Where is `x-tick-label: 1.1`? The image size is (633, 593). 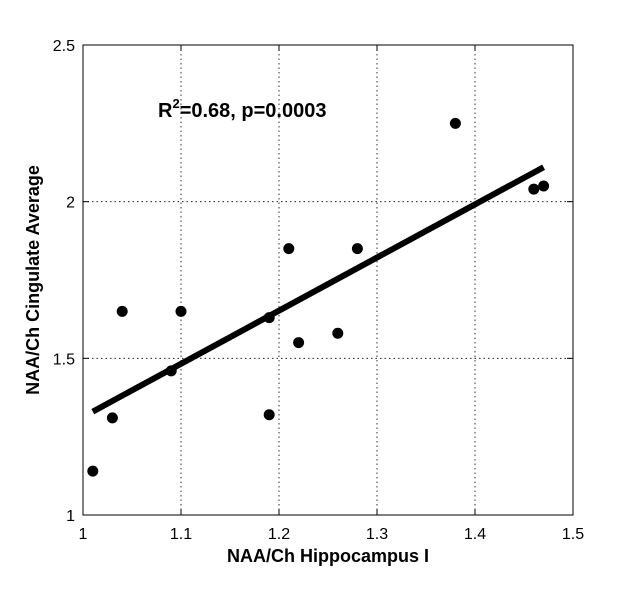 x-tick-label: 1.1 is located at coordinates (181, 534).